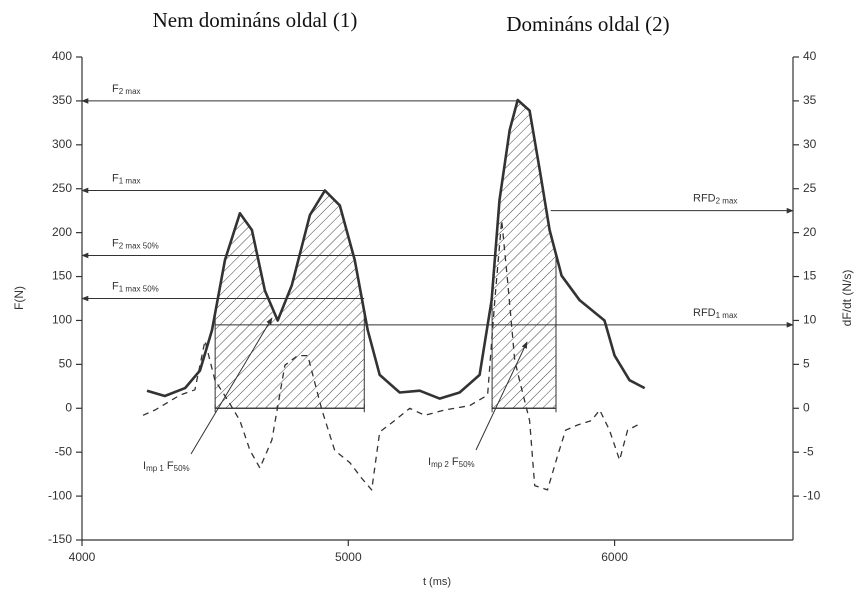 This screenshot has height=596, width=866. What do you see at coordinates (810, 232) in the screenshot?
I see `y2-tick-label: 20` at bounding box center [810, 232].